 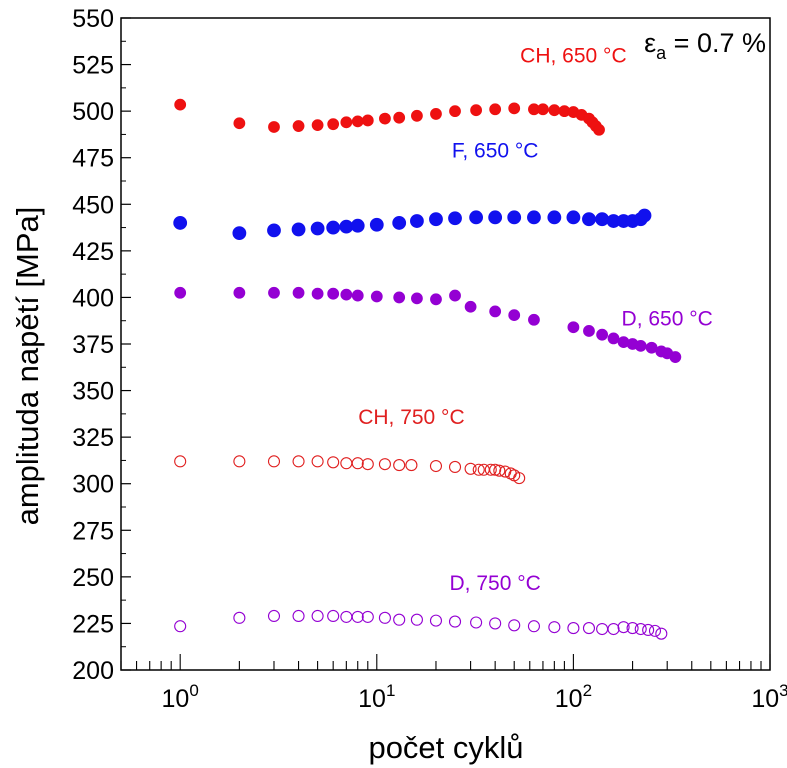 I want to click on x-tick-label: 10⁰, so click(x=180, y=697).